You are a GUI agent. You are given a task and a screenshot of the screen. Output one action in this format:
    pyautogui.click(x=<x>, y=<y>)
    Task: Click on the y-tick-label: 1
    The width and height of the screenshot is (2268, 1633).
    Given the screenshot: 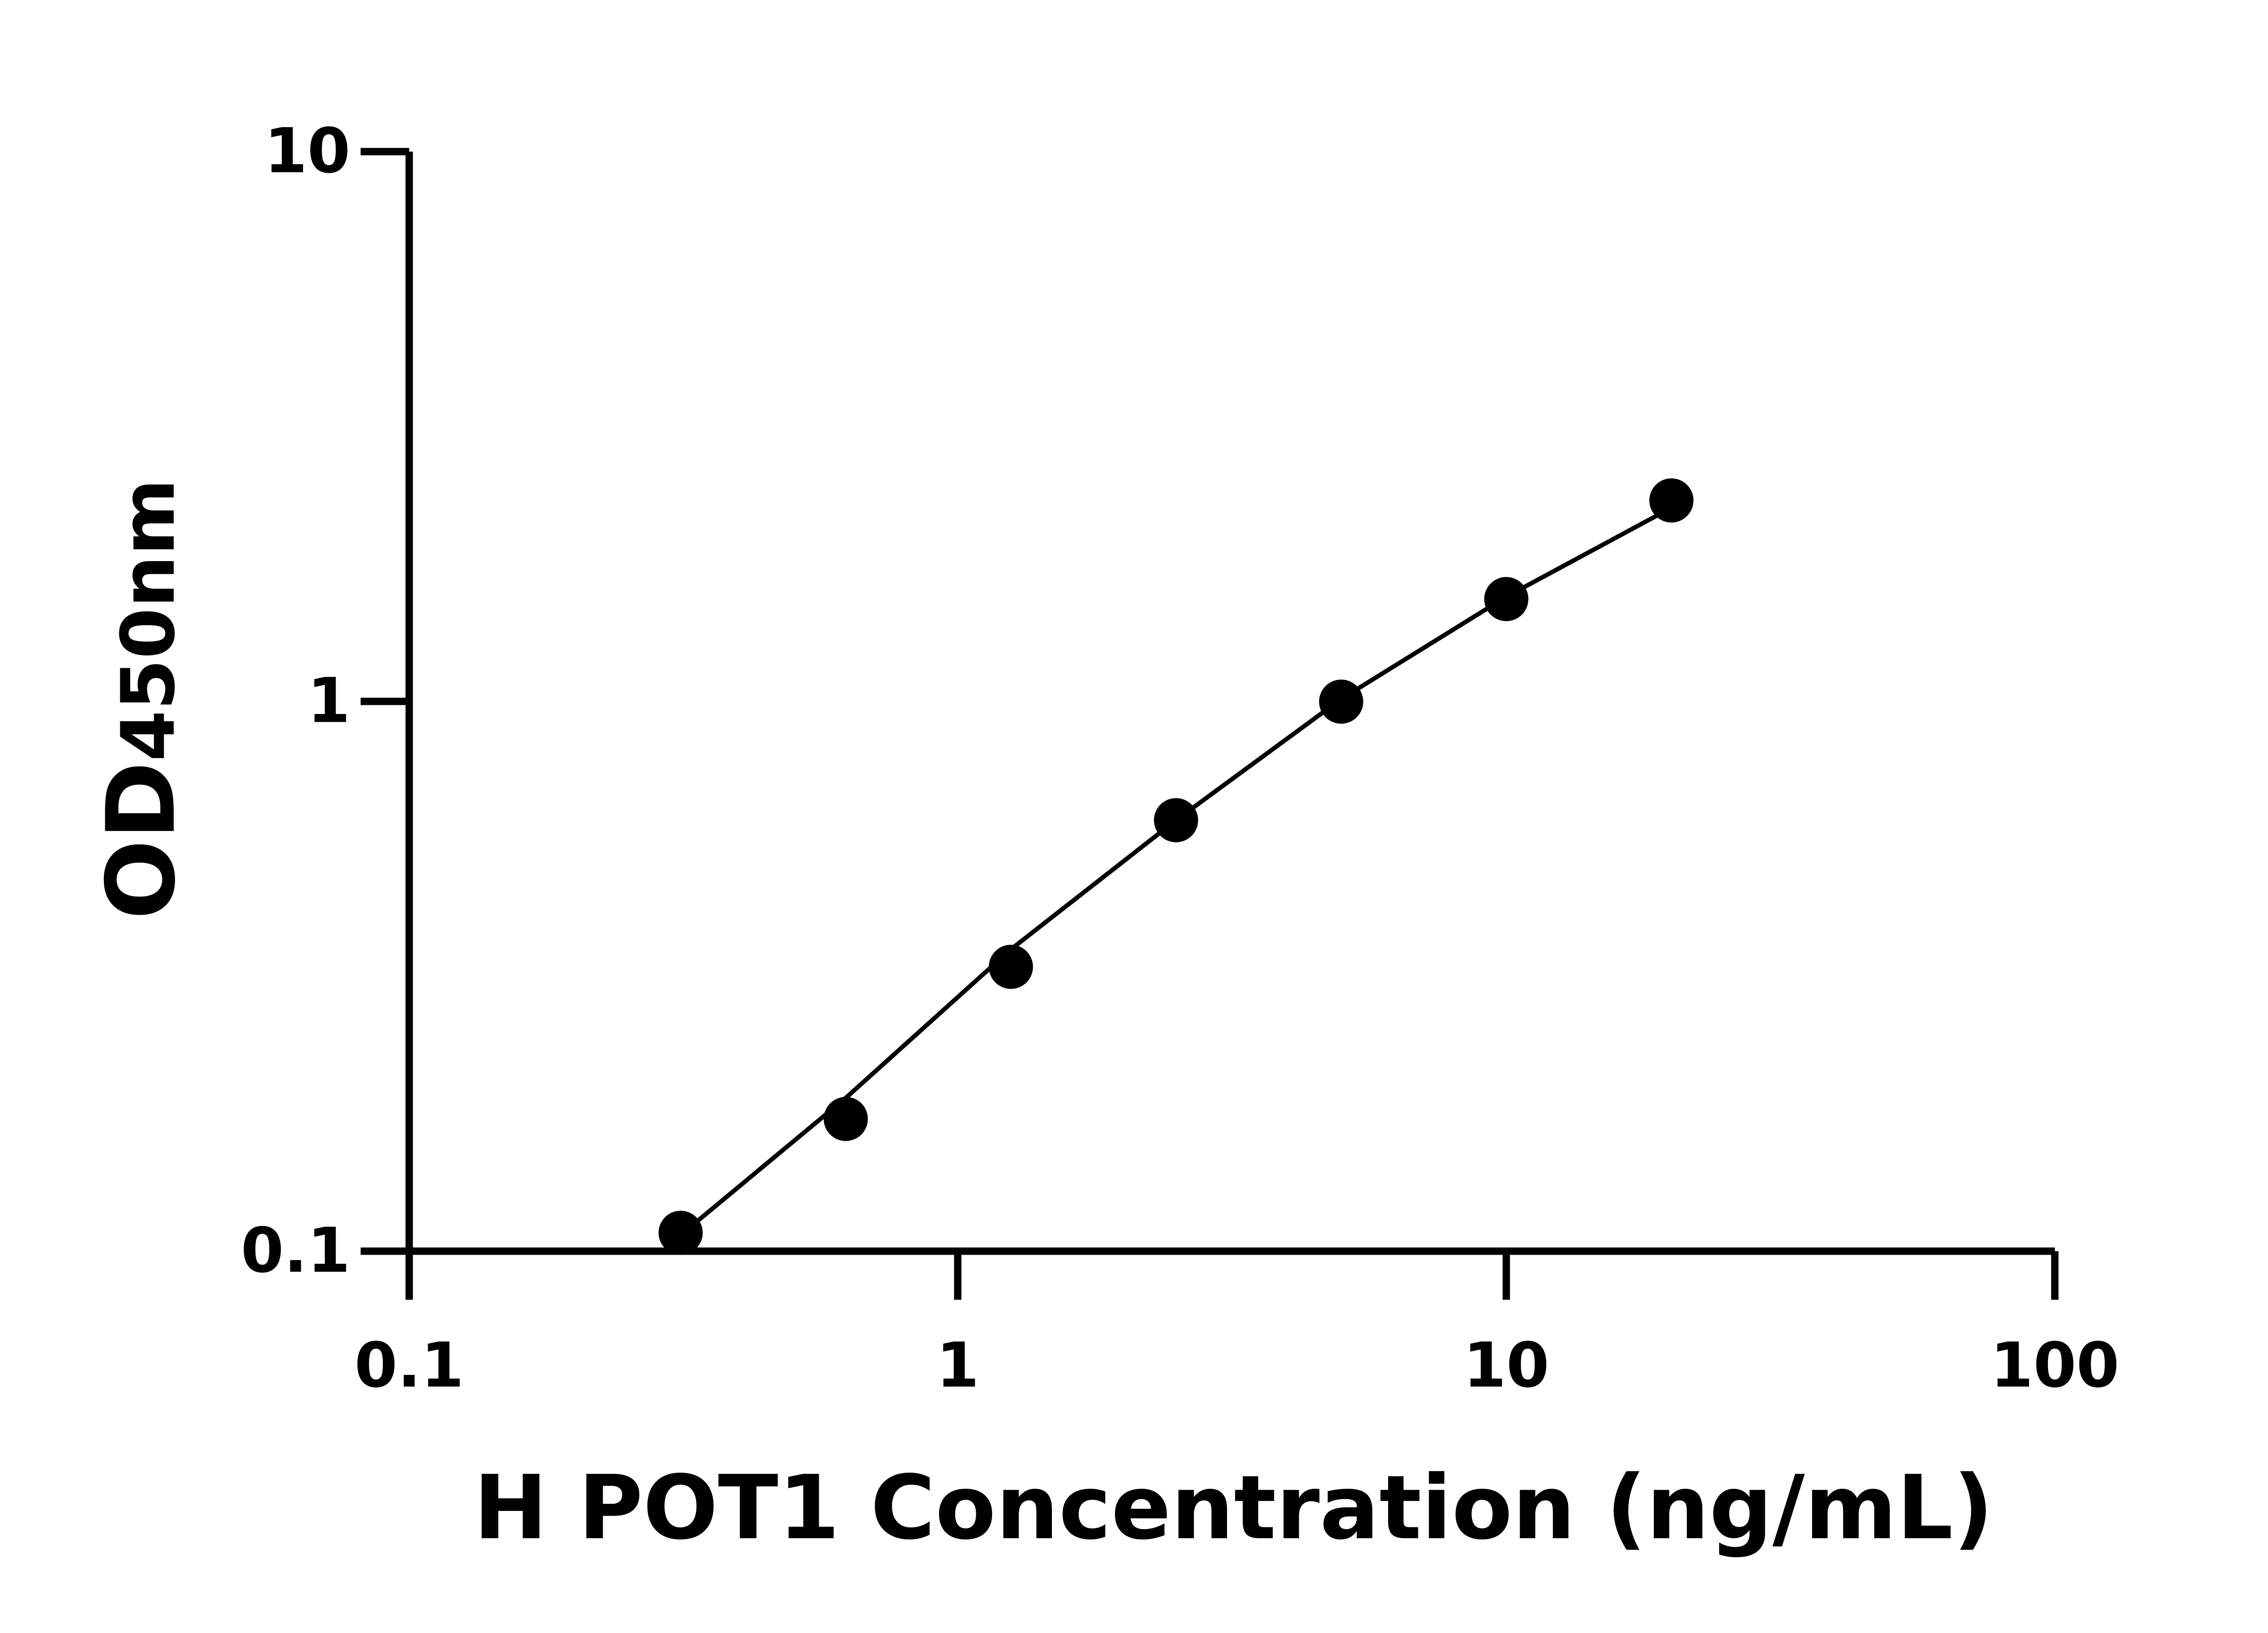 What is the action you would take?
    pyautogui.click(x=329, y=701)
    